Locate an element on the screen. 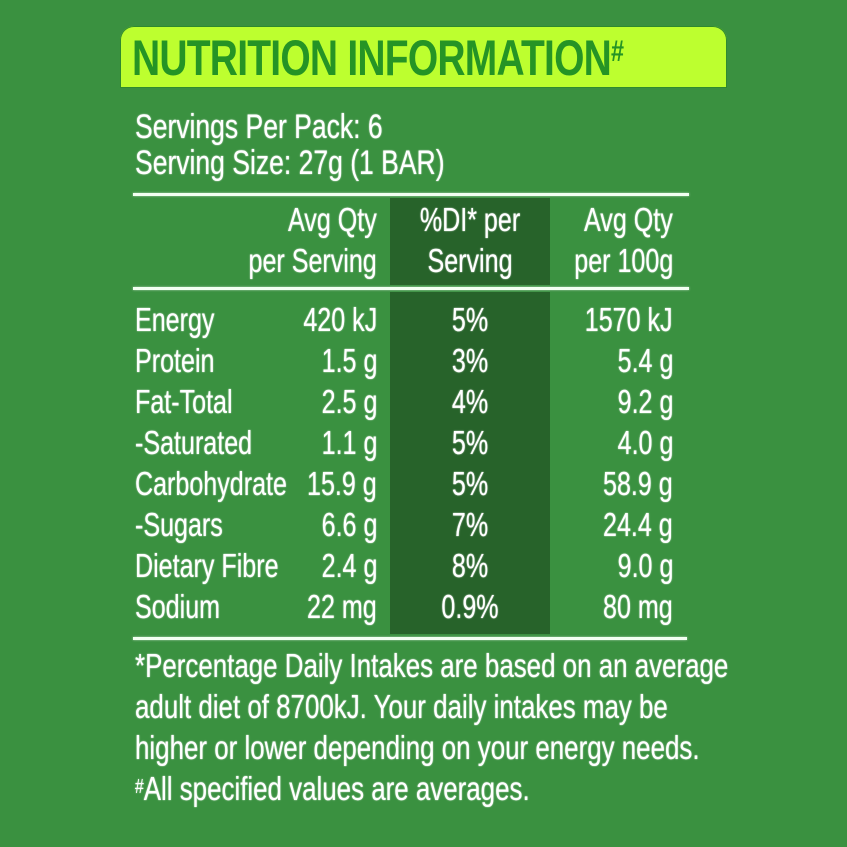 This screenshot has height=847, width=847. row-per-serving: 22 mg is located at coordinates (342, 606).